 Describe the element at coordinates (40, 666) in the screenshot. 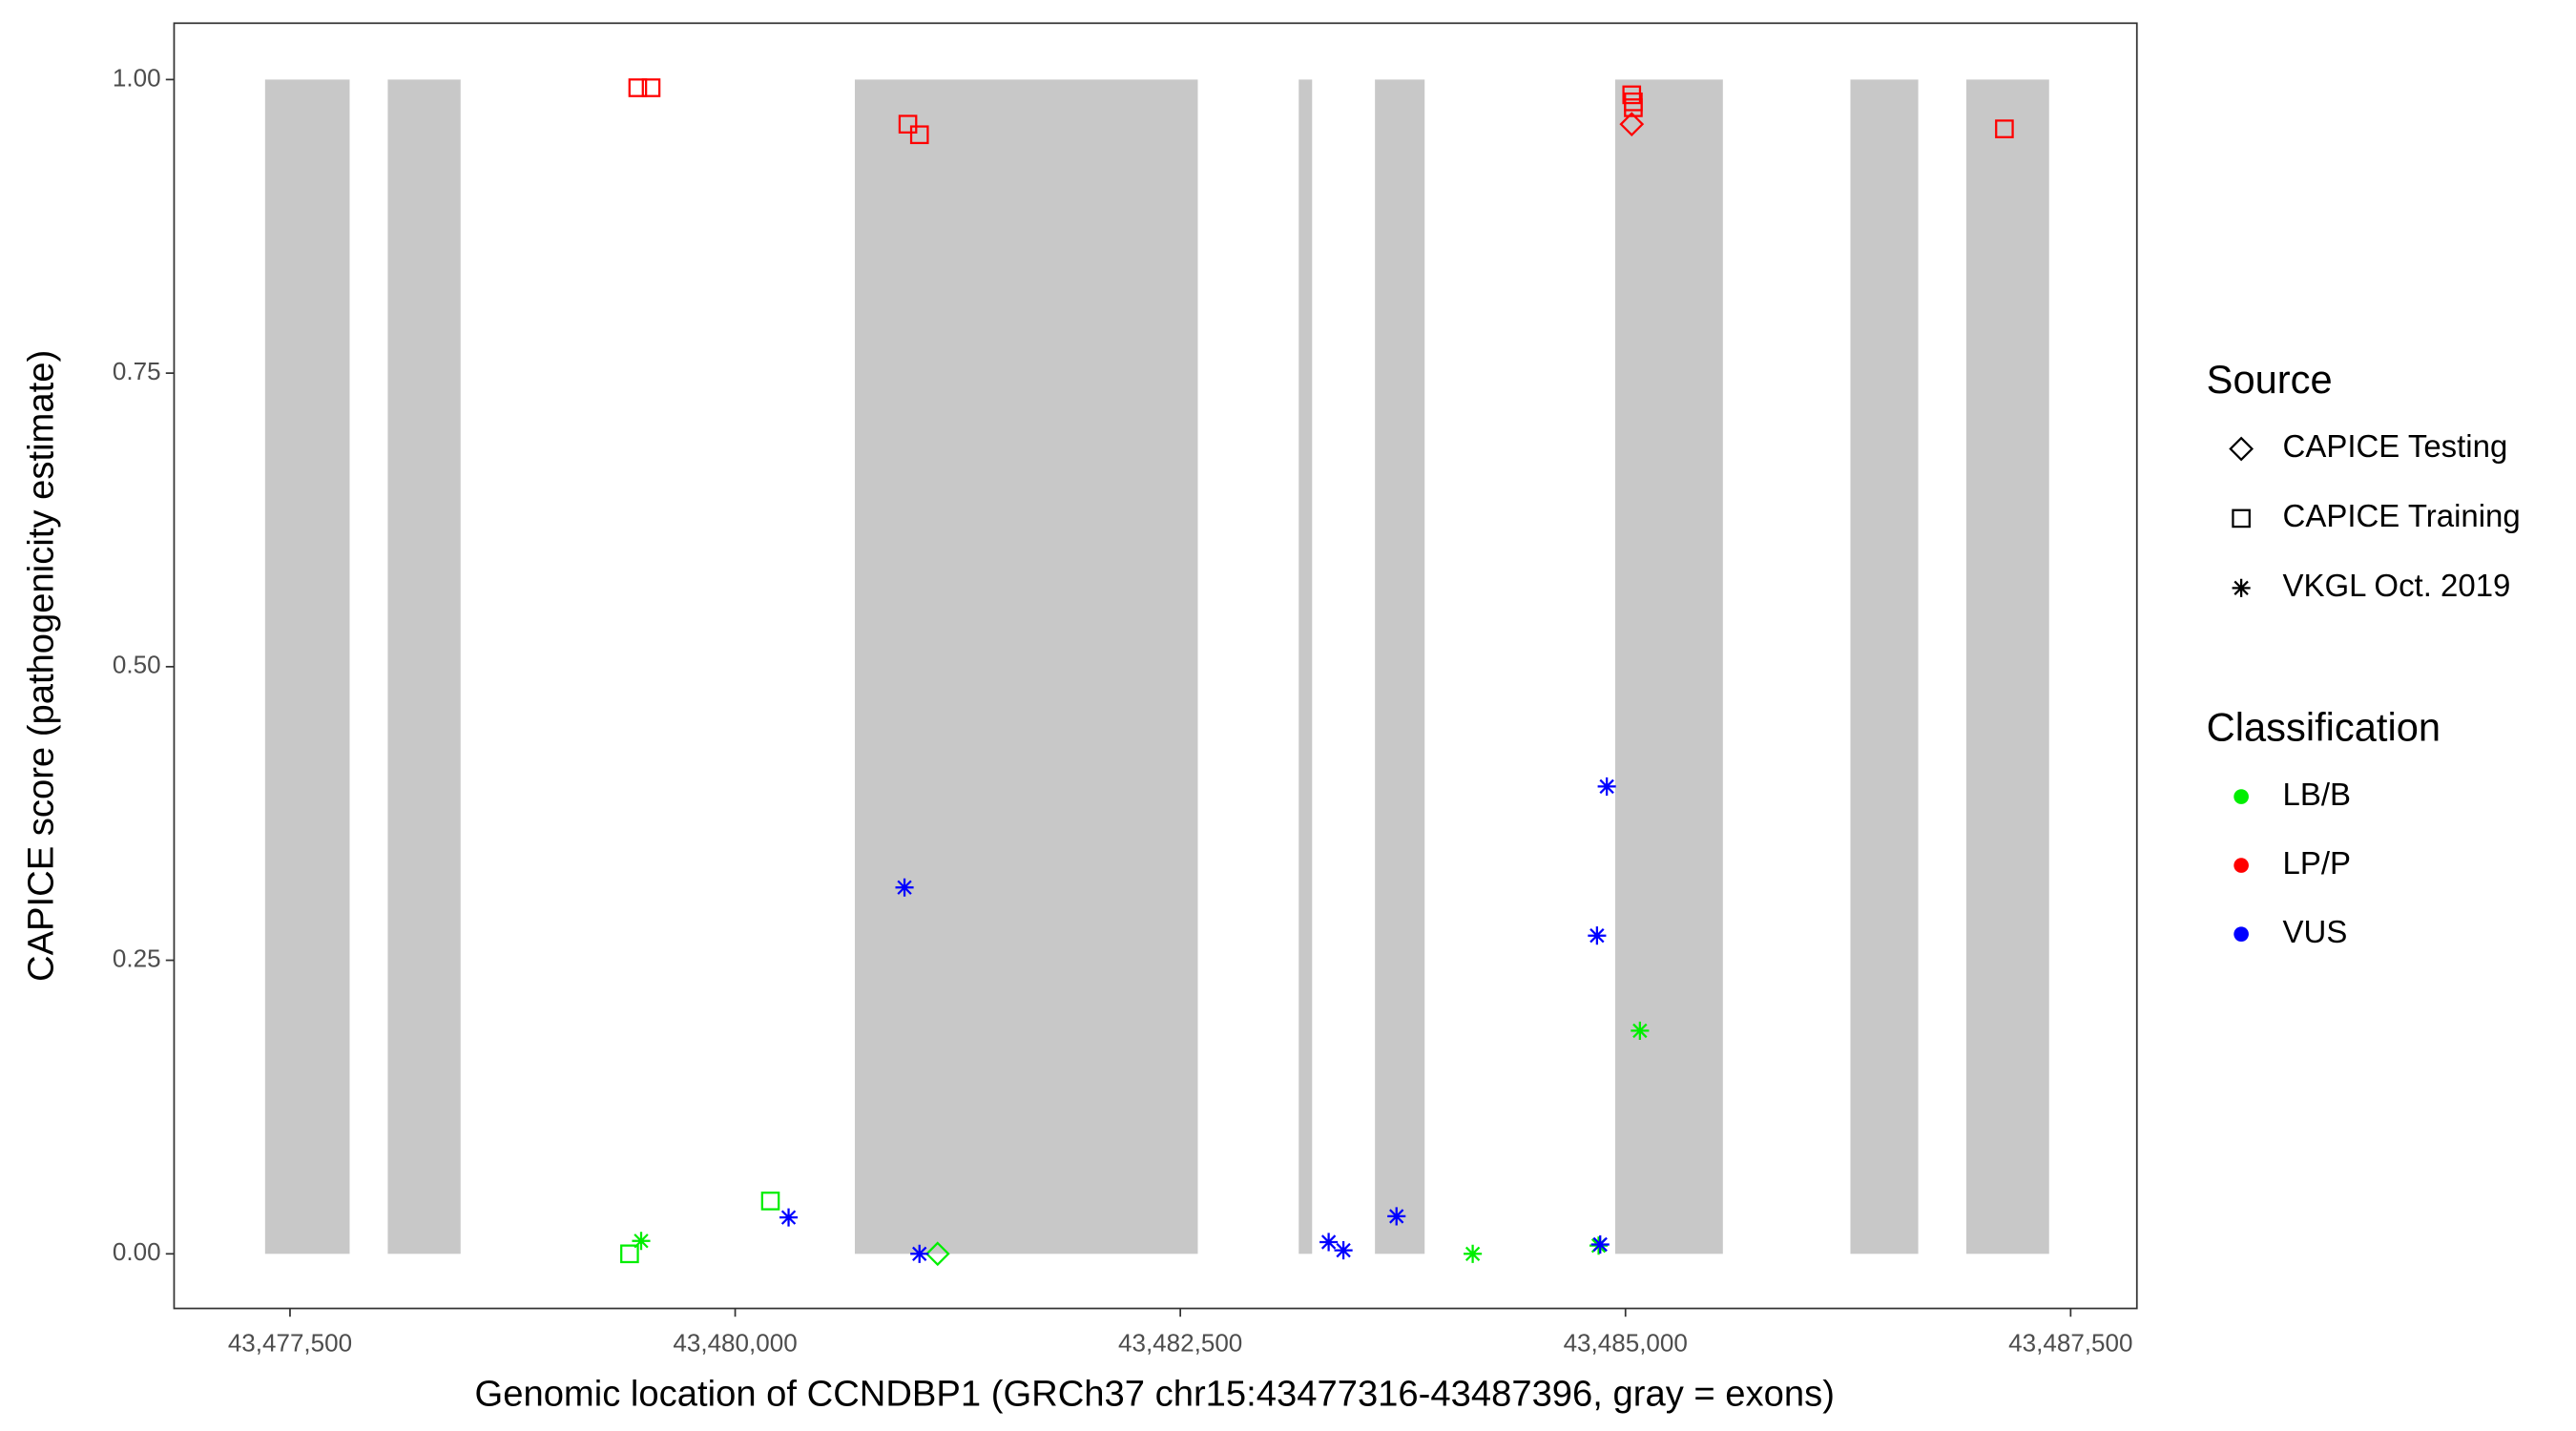

I see `y-axis-title: CAPICE score (pathogenicity estimate)` at that location.